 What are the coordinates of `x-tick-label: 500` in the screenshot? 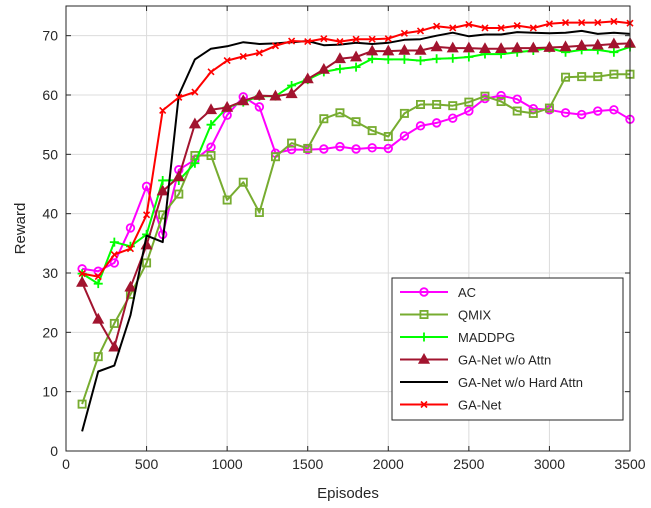 It's located at (147, 464).